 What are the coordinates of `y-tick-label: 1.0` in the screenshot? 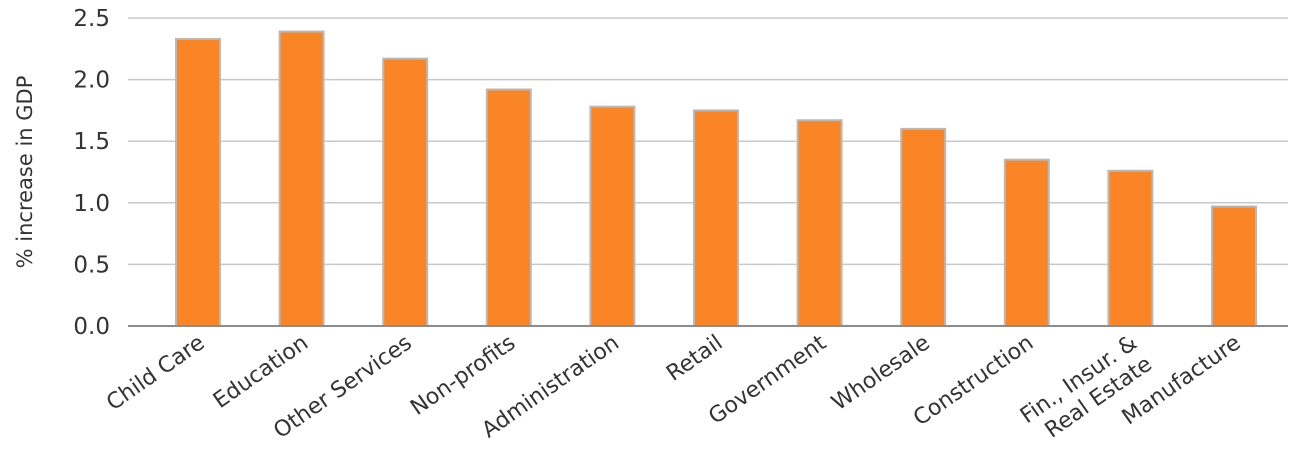 It's located at (91, 204).